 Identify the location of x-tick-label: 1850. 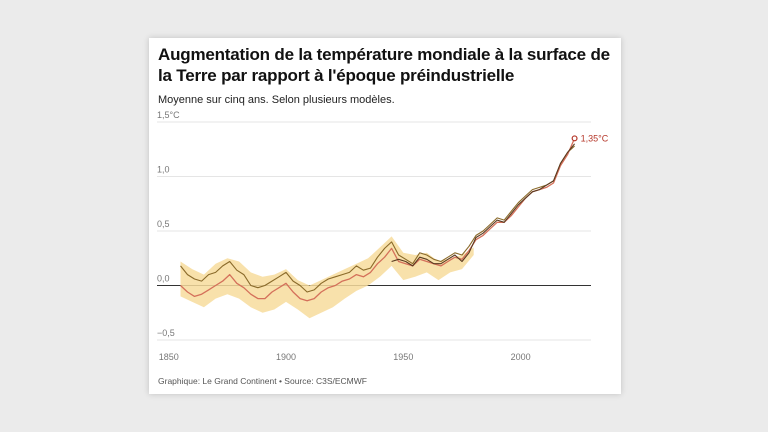
(169, 357).